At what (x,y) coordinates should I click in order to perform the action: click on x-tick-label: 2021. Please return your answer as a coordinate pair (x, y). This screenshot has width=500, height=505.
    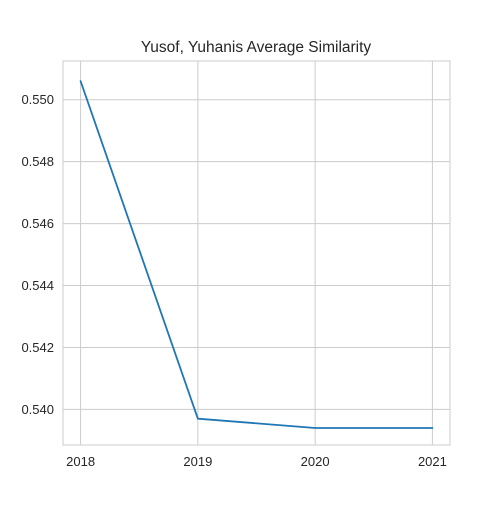
    Looking at the image, I should click on (432, 461).